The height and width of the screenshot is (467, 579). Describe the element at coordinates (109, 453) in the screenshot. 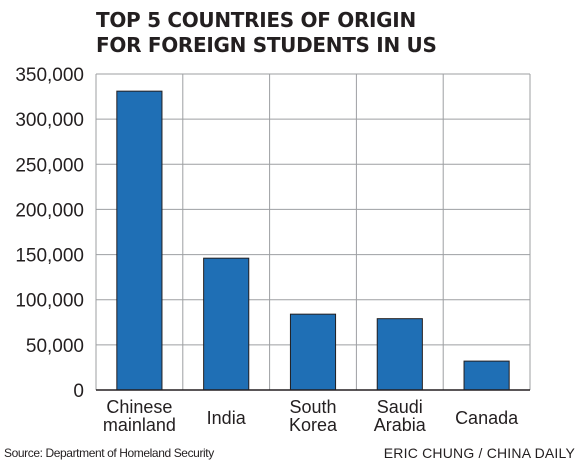

I see `source-note: Source: Department of Homeland Security` at that location.